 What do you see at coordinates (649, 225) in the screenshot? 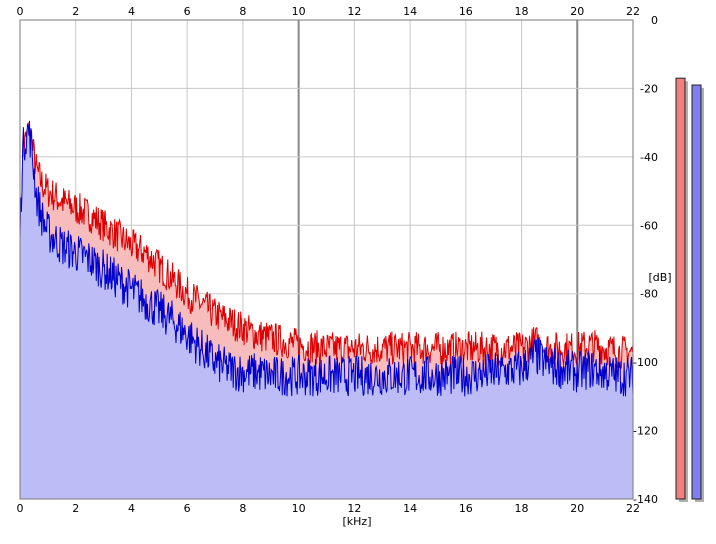
I see `y-tick-label: -60` at bounding box center [649, 225].